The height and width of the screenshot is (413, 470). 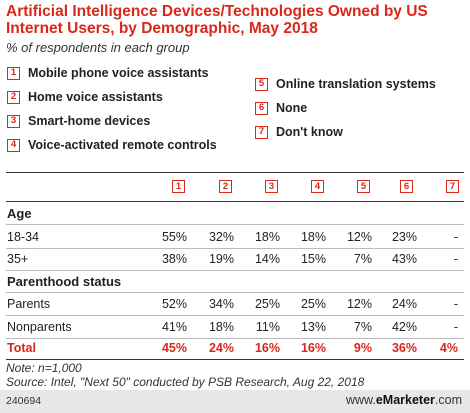 What do you see at coordinates (261, 84) in the screenshot?
I see `legend-number-5: 5` at bounding box center [261, 84].